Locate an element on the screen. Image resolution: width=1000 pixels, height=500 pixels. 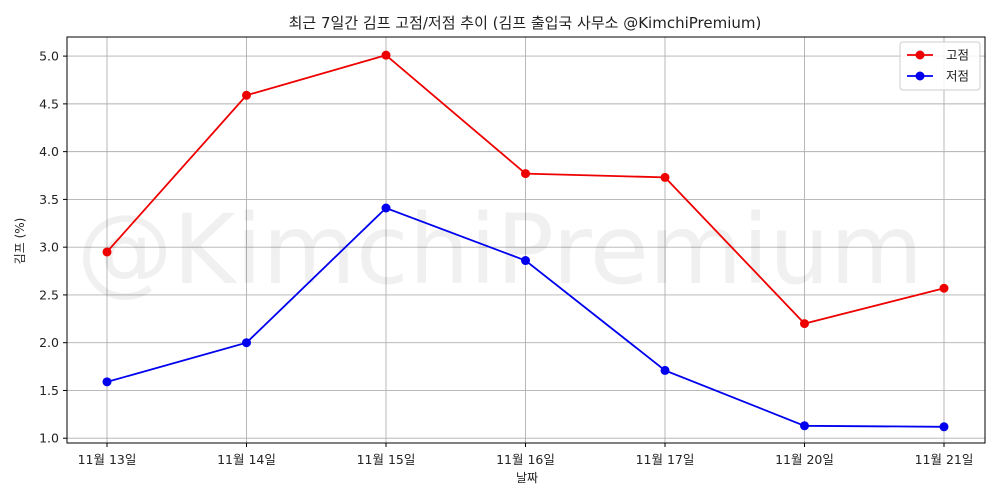
y-tick-label: 1.0 is located at coordinates (49, 438).